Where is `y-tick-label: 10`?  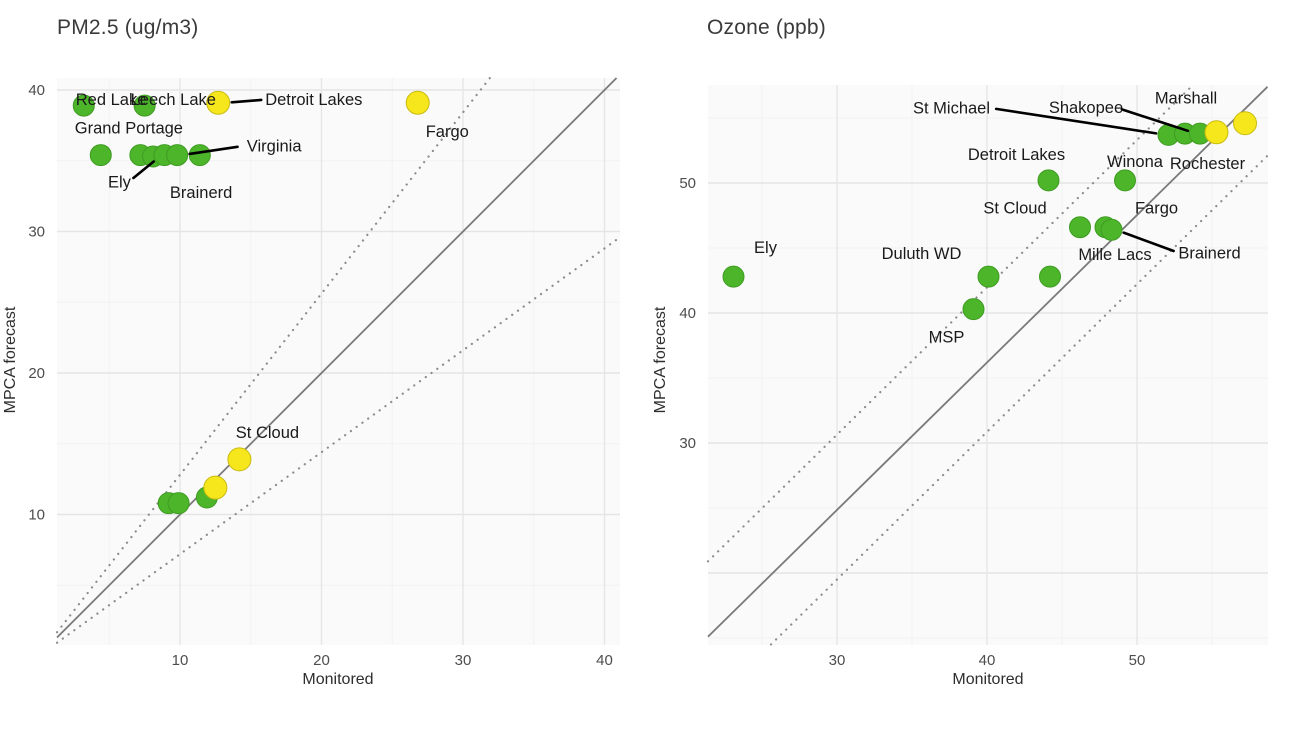 y-tick-label: 10 is located at coordinates (36, 515).